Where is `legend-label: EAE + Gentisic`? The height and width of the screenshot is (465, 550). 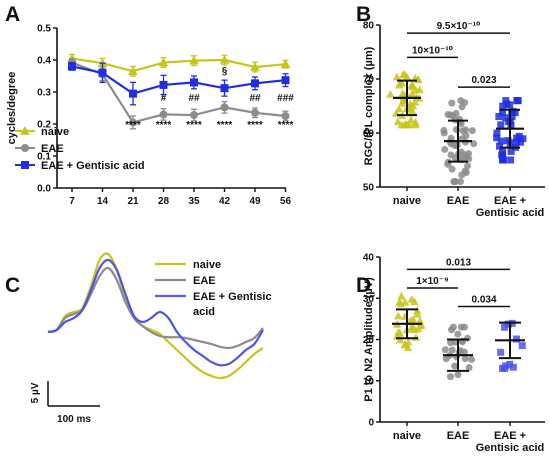 legend-label: EAE + Gentisic is located at coordinates (232, 297).